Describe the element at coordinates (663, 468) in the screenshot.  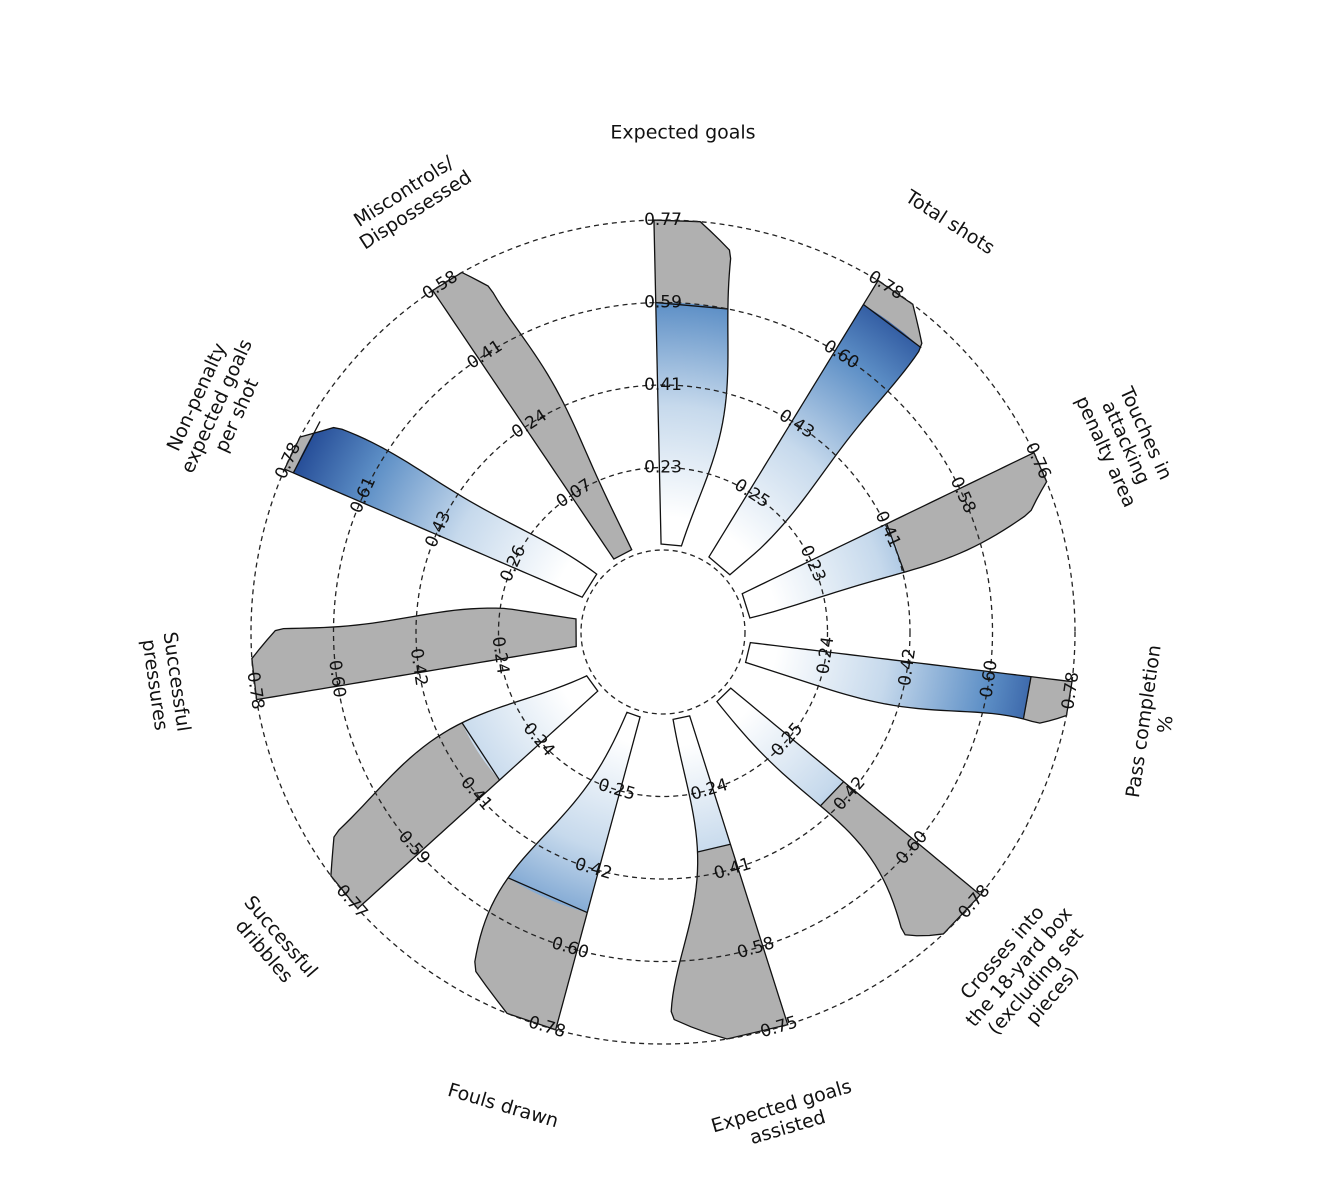
I see `tick-label-0-0: 0.23` at that location.